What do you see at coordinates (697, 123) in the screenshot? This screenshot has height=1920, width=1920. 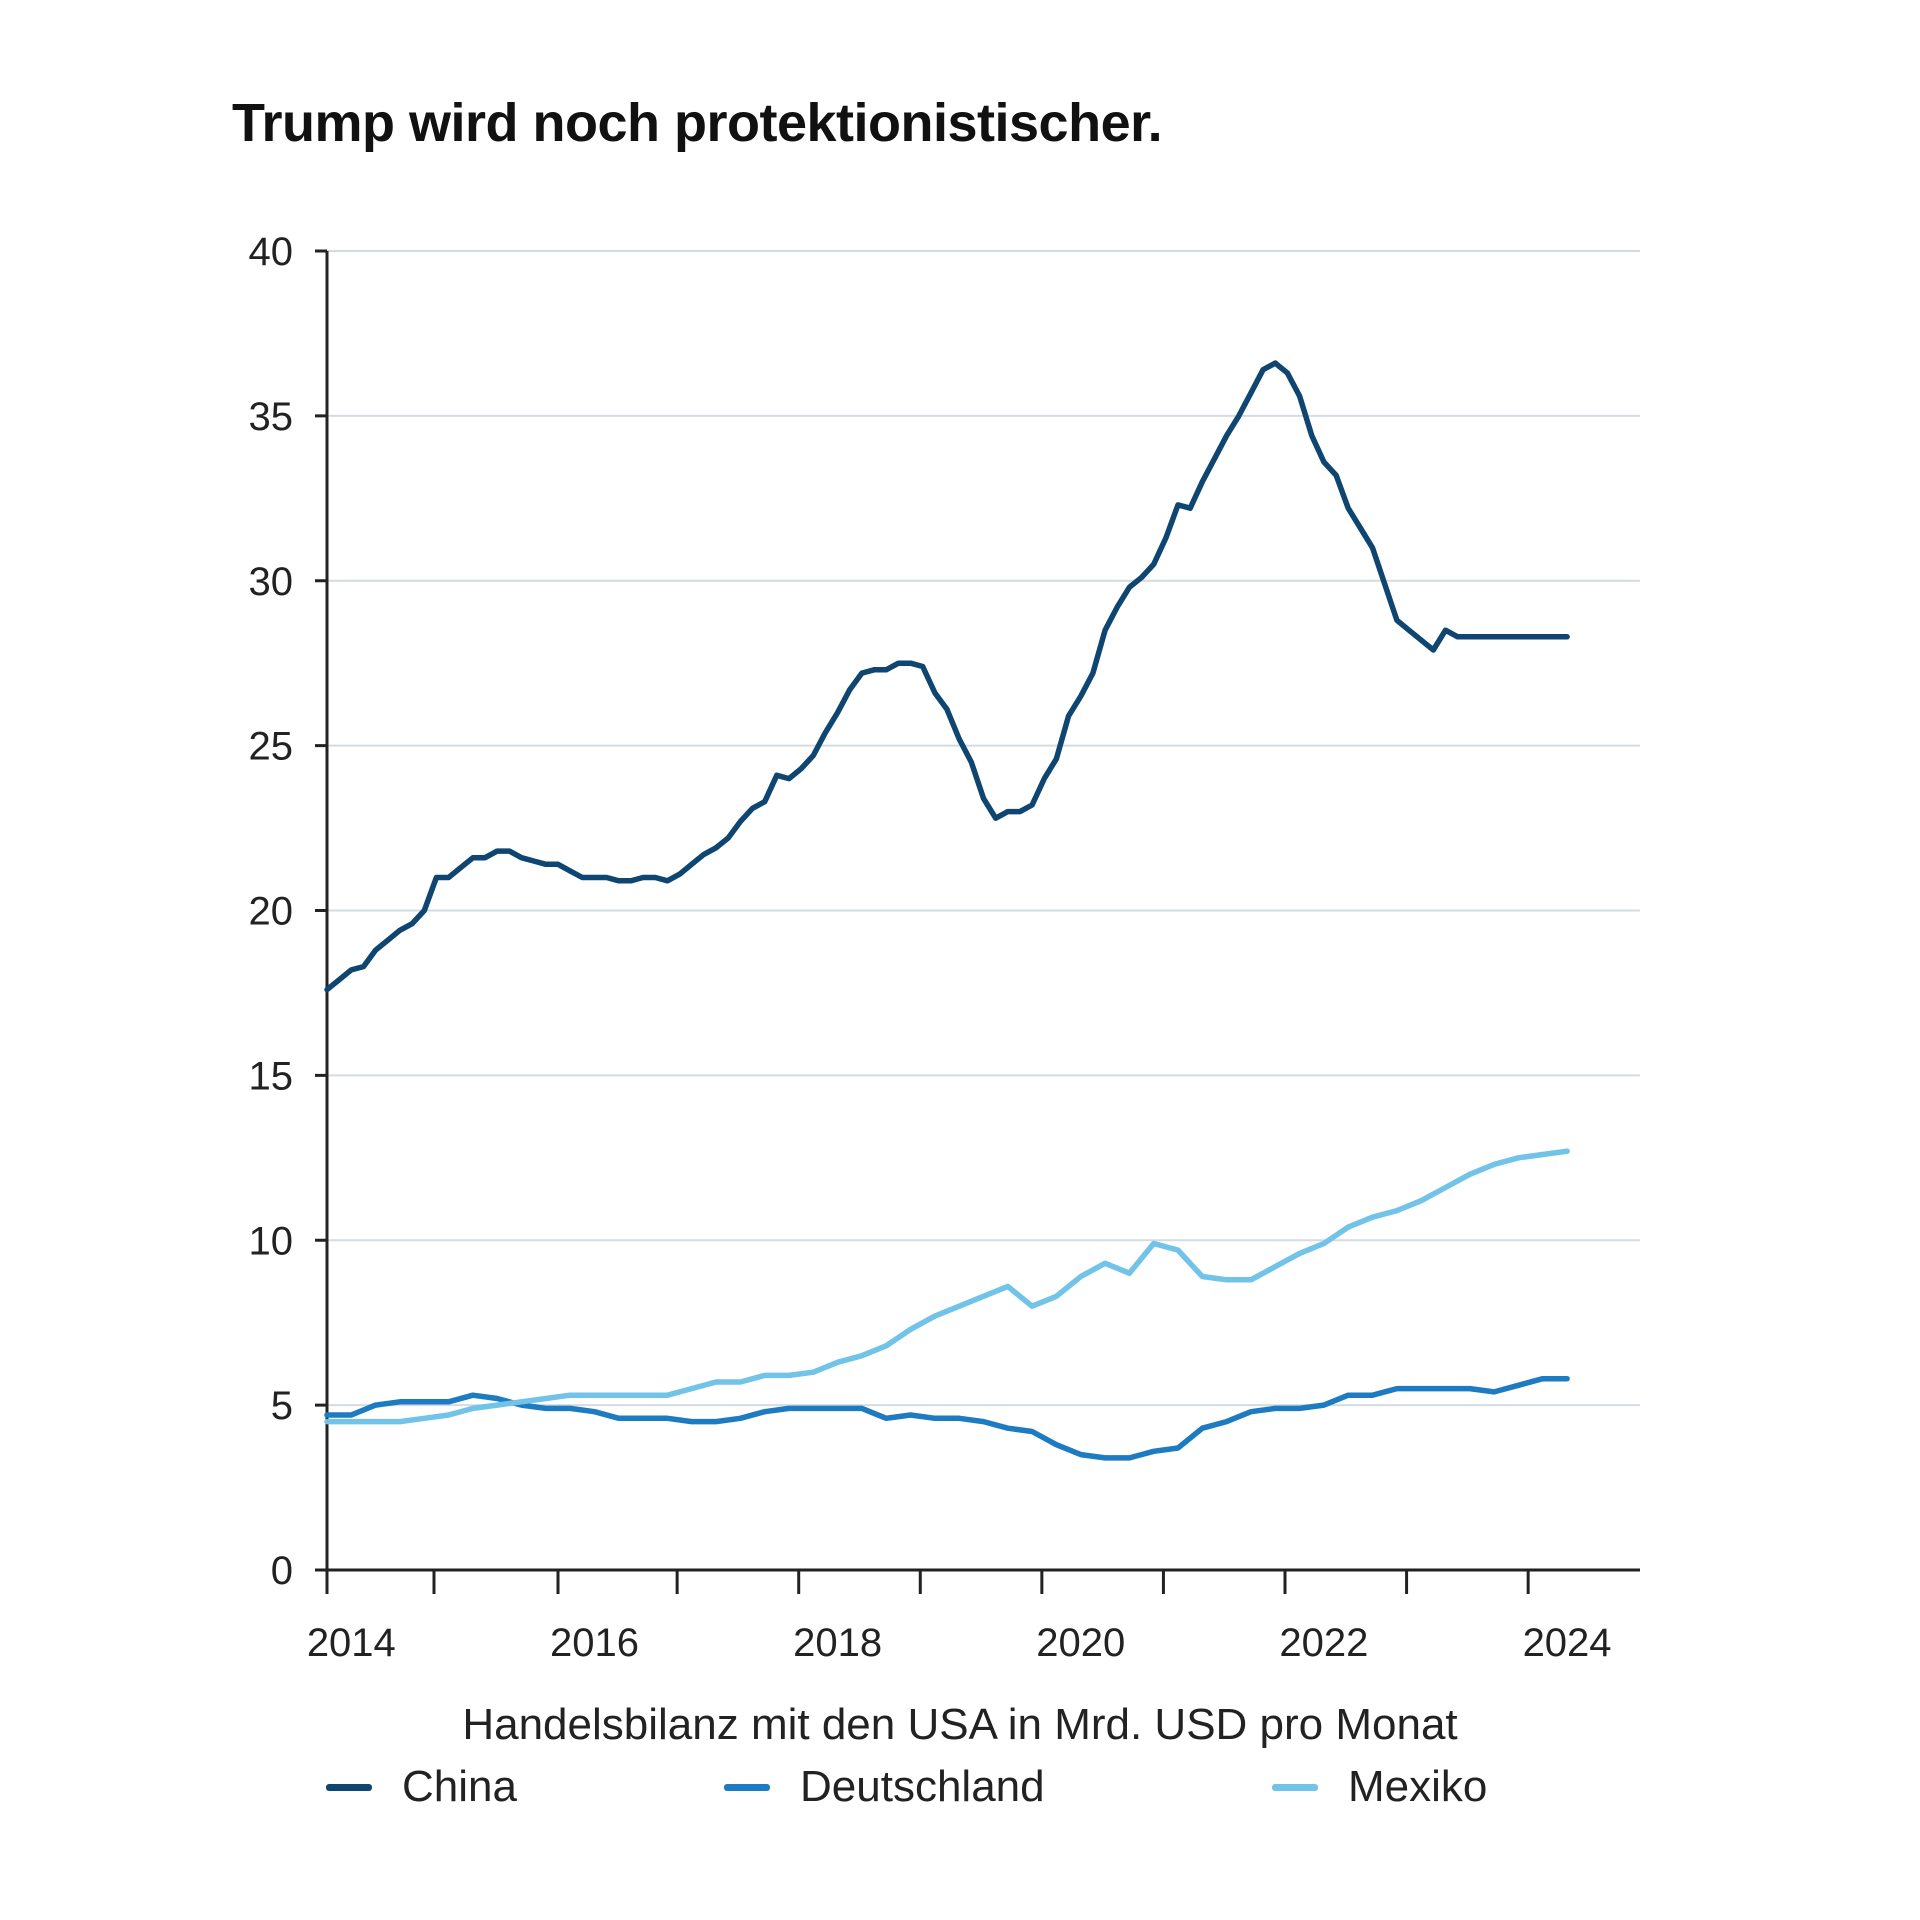 I see `chart-title: Trump wird noch protektionistischer.` at bounding box center [697, 123].